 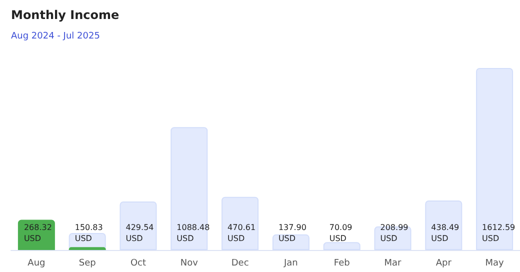 What do you see at coordinates (88, 233) in the screenshot?
I see `data-label: 150.83 USD` at bounding box center [88, 233].